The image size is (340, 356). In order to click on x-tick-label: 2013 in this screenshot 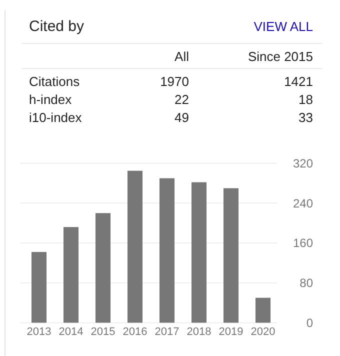, I will do `click(39, 332)`.